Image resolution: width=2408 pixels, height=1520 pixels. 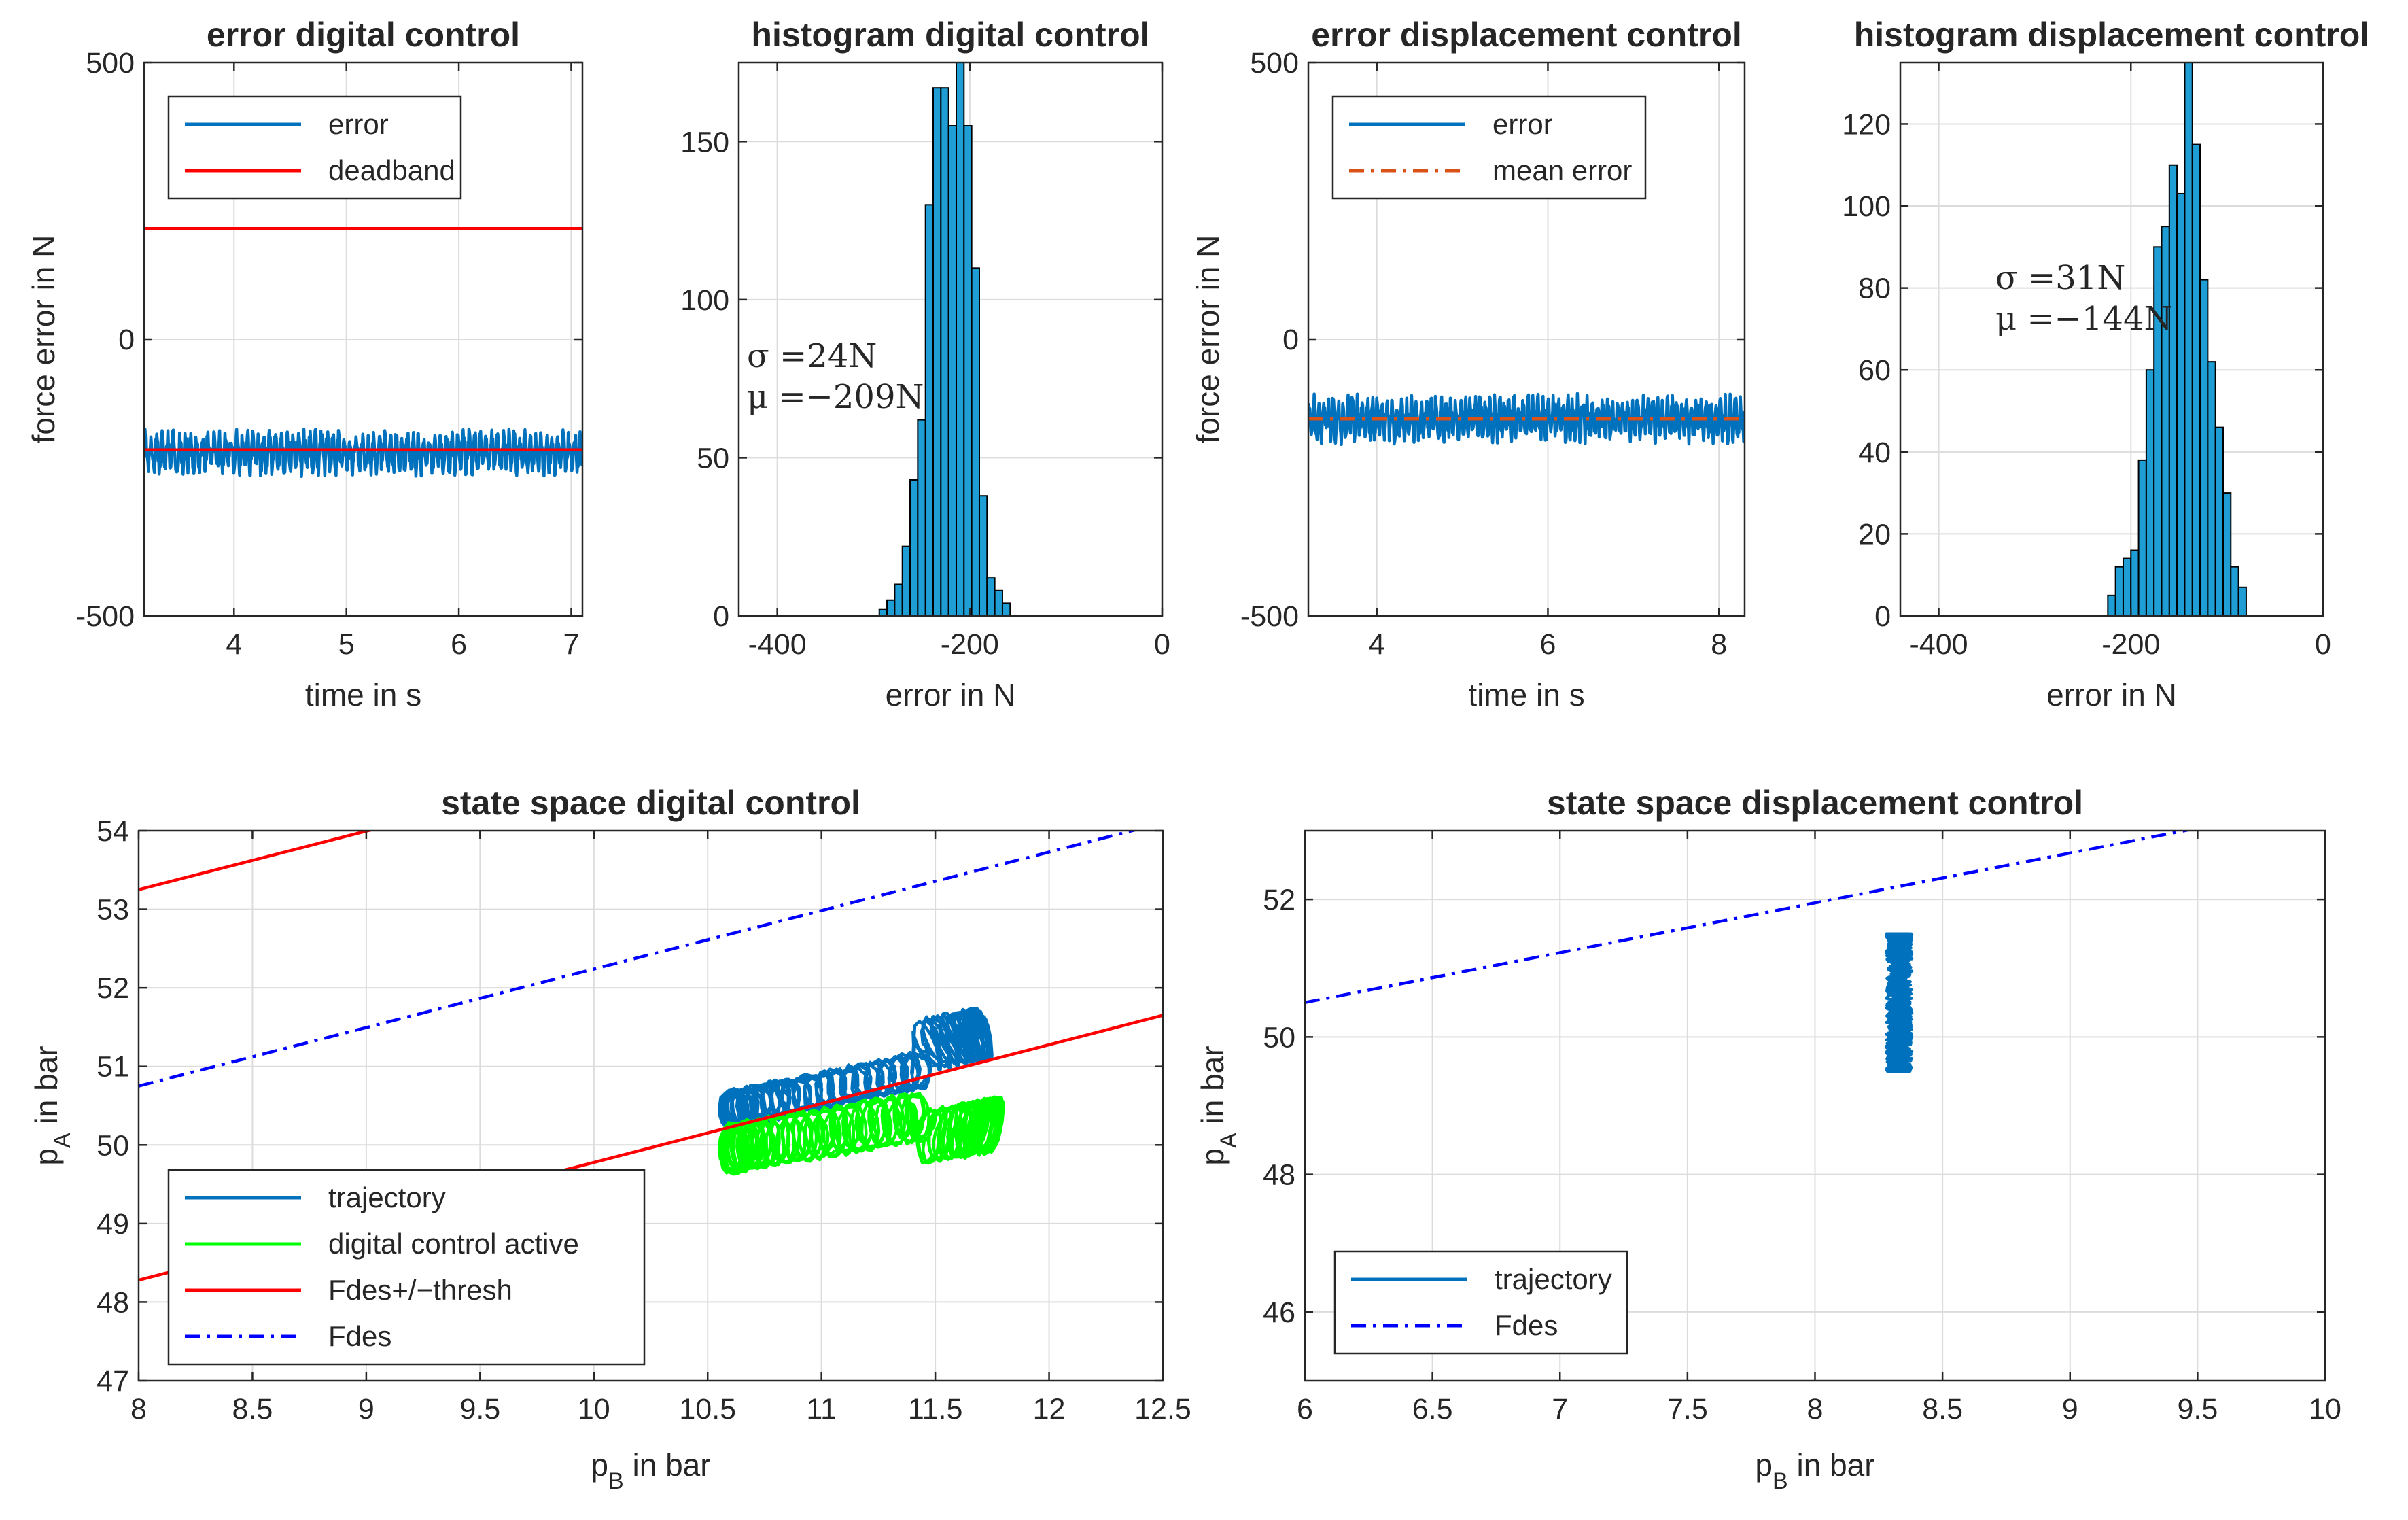 What do you see at coordinates (43, 339) in the screenshot?
I see `y-axis-label: force error in N` at bounding box center [43, 339].